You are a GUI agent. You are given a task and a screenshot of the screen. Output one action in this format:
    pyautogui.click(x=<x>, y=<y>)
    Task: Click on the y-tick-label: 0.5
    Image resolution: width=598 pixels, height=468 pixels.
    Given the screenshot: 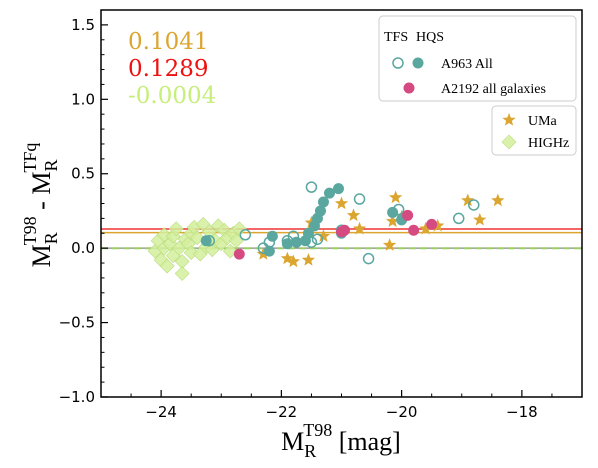 What is the action you would take?
    pyautogui.click(x=83, y=174)
    